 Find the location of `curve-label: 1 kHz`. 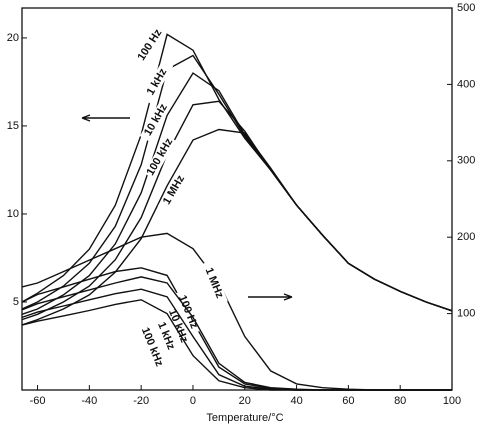

curve-label: 1 kHz is located at coordinates (157, 81).